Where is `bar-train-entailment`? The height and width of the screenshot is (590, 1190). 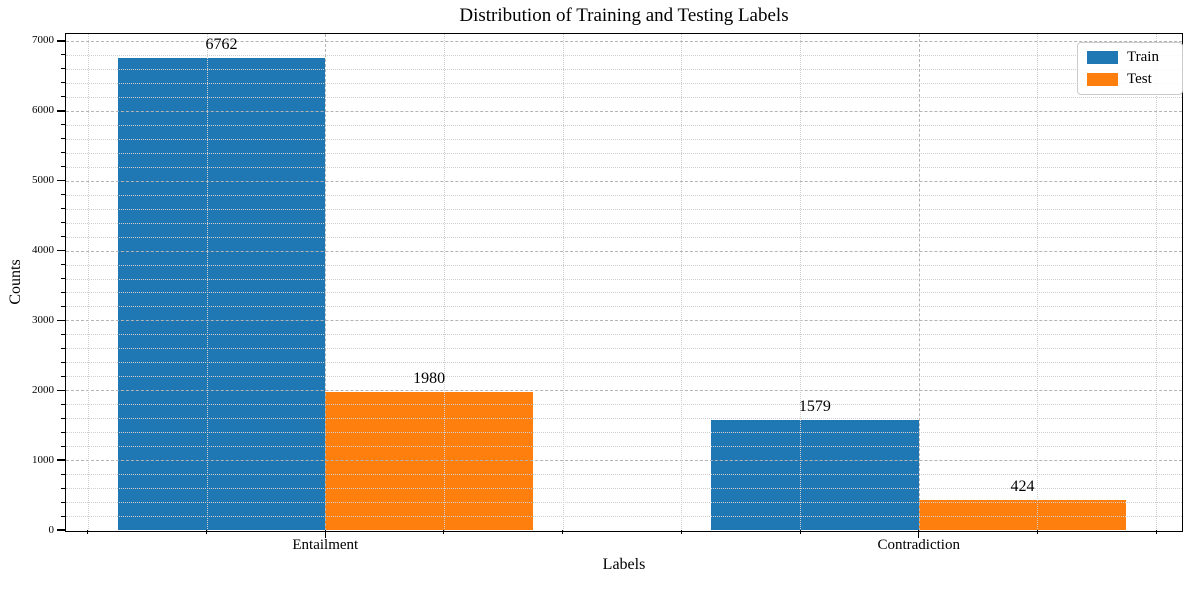
bar-train-entailment is located at coordinates (221, 293).